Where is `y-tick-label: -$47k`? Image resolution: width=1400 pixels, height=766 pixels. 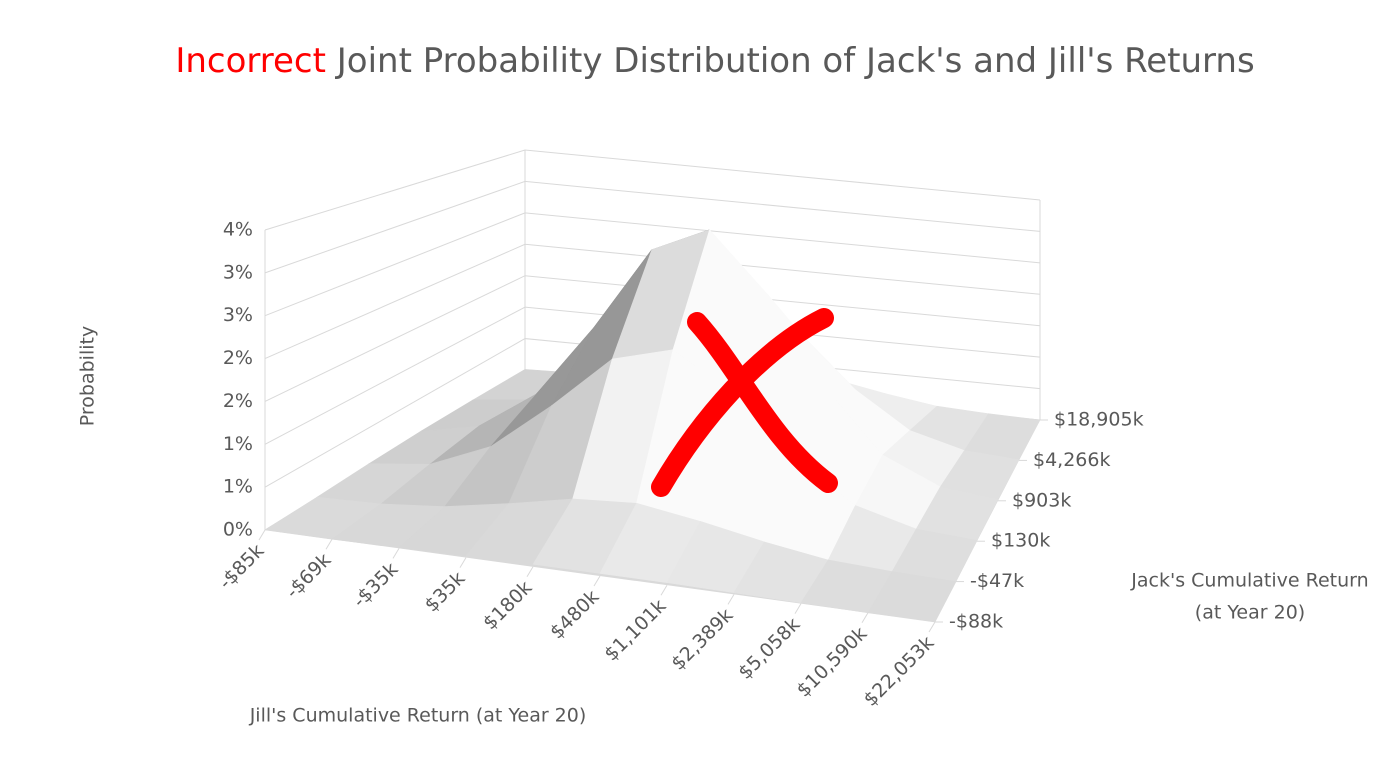 y-tick-label: -$47k is located at coordinates (997, 581).